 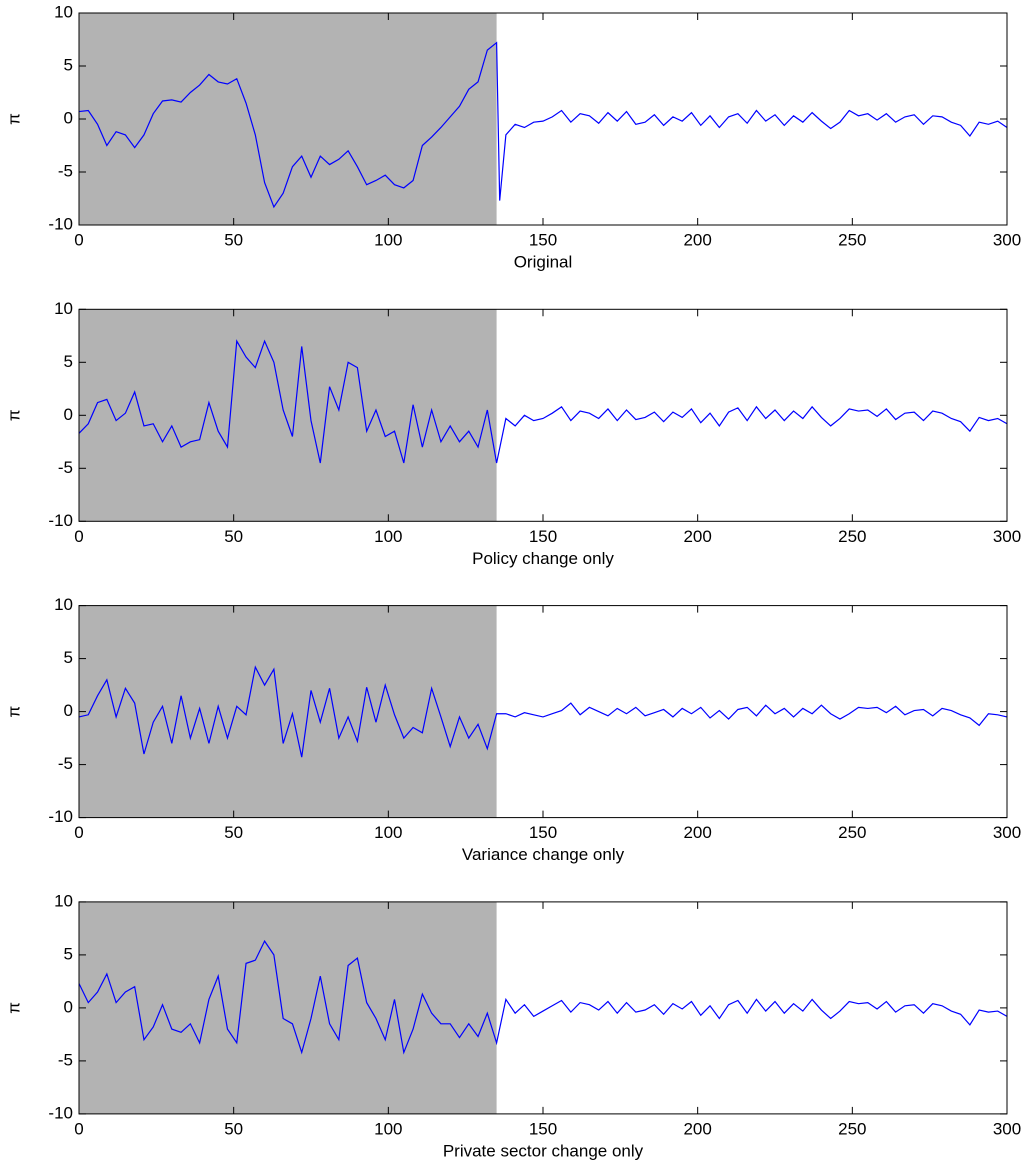 What do you see at coordinates (543, 558) in the screenshot?
I see `x-axis-label: Policy change only` at bounding box center [543, 558].